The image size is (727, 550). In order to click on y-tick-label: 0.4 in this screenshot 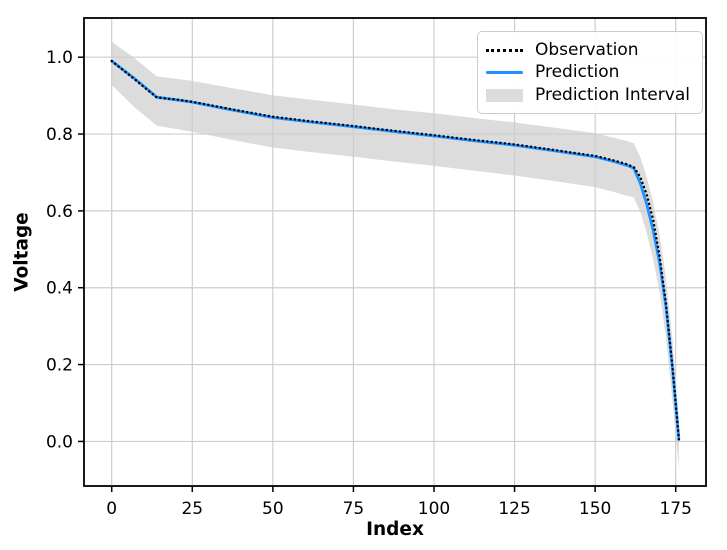, I will do `click(59, 289)`.